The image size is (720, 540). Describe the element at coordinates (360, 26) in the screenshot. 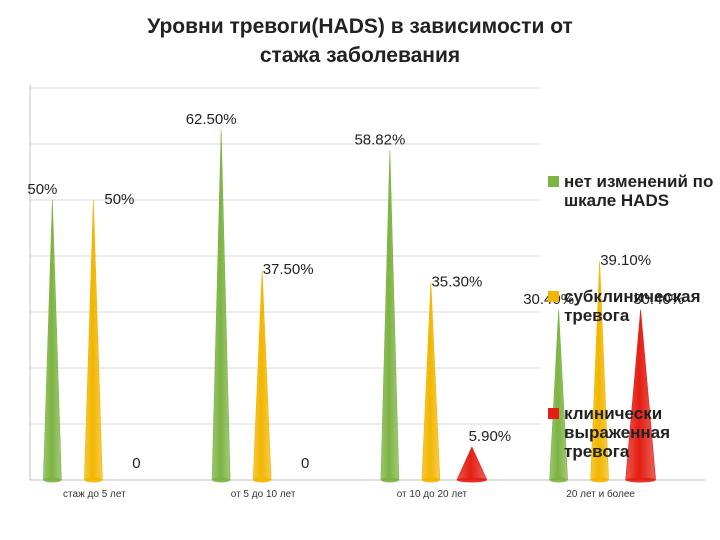

I see `chart-title-line1: Уровни тревоги(HADS) в зависимости от` at that location.